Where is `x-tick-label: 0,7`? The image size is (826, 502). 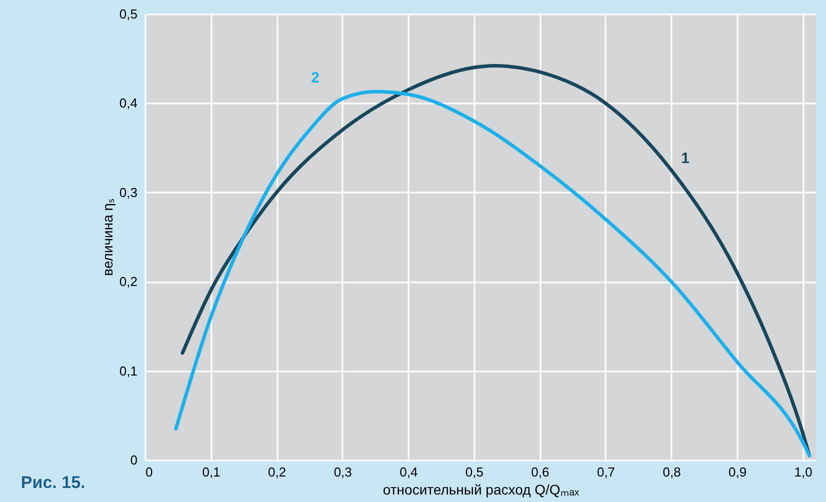 x-tick-label: 0,7 is located at coordinates (606, 472).